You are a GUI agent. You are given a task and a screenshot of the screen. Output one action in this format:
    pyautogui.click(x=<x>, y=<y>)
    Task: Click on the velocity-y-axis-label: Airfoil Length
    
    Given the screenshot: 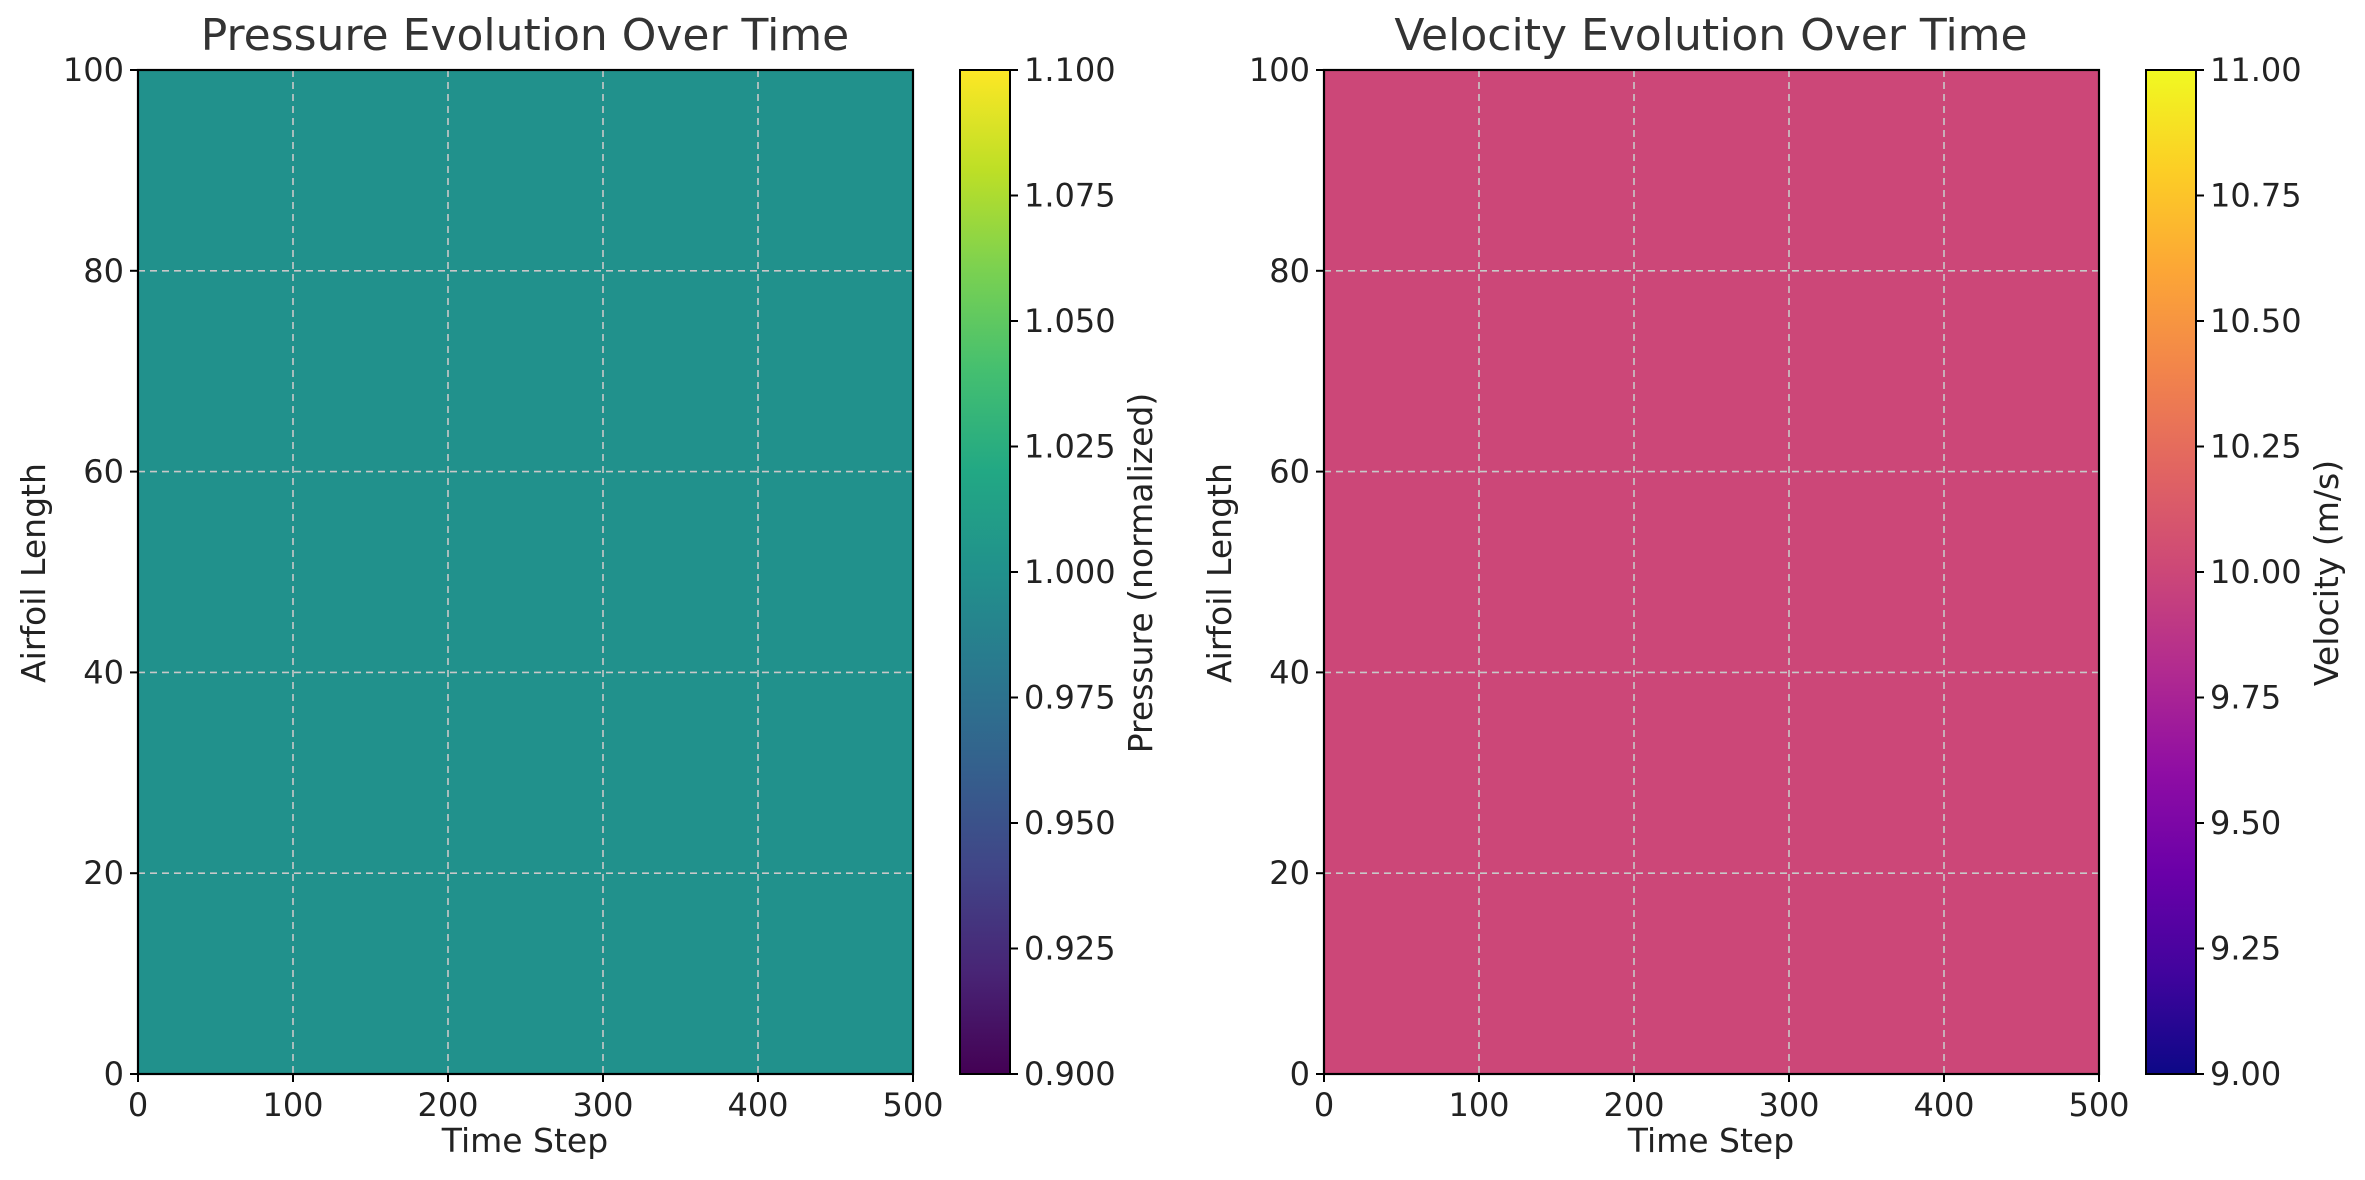 What is the action you would take?
    pyautogui.click(x=1219, y=573)
    